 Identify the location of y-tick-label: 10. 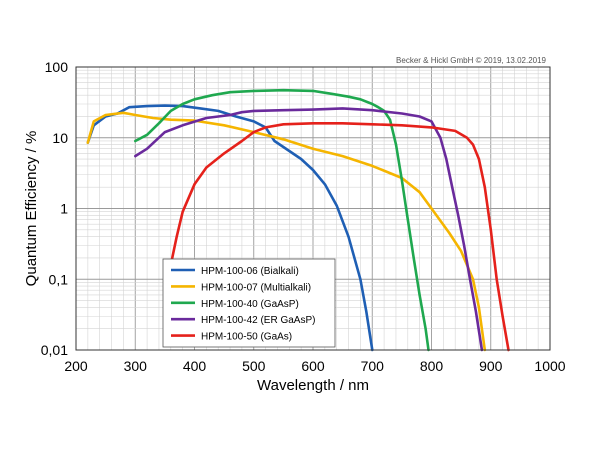
(60, 138).